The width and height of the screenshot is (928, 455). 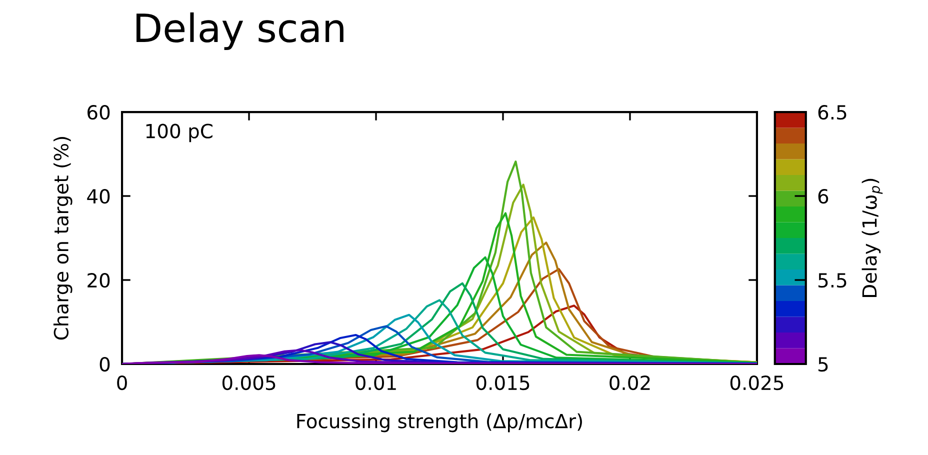 What do you see at coordinates (240, 31) in the screenshot?
I see `chart-title: Delay scan` at bounding box center [240, 31].